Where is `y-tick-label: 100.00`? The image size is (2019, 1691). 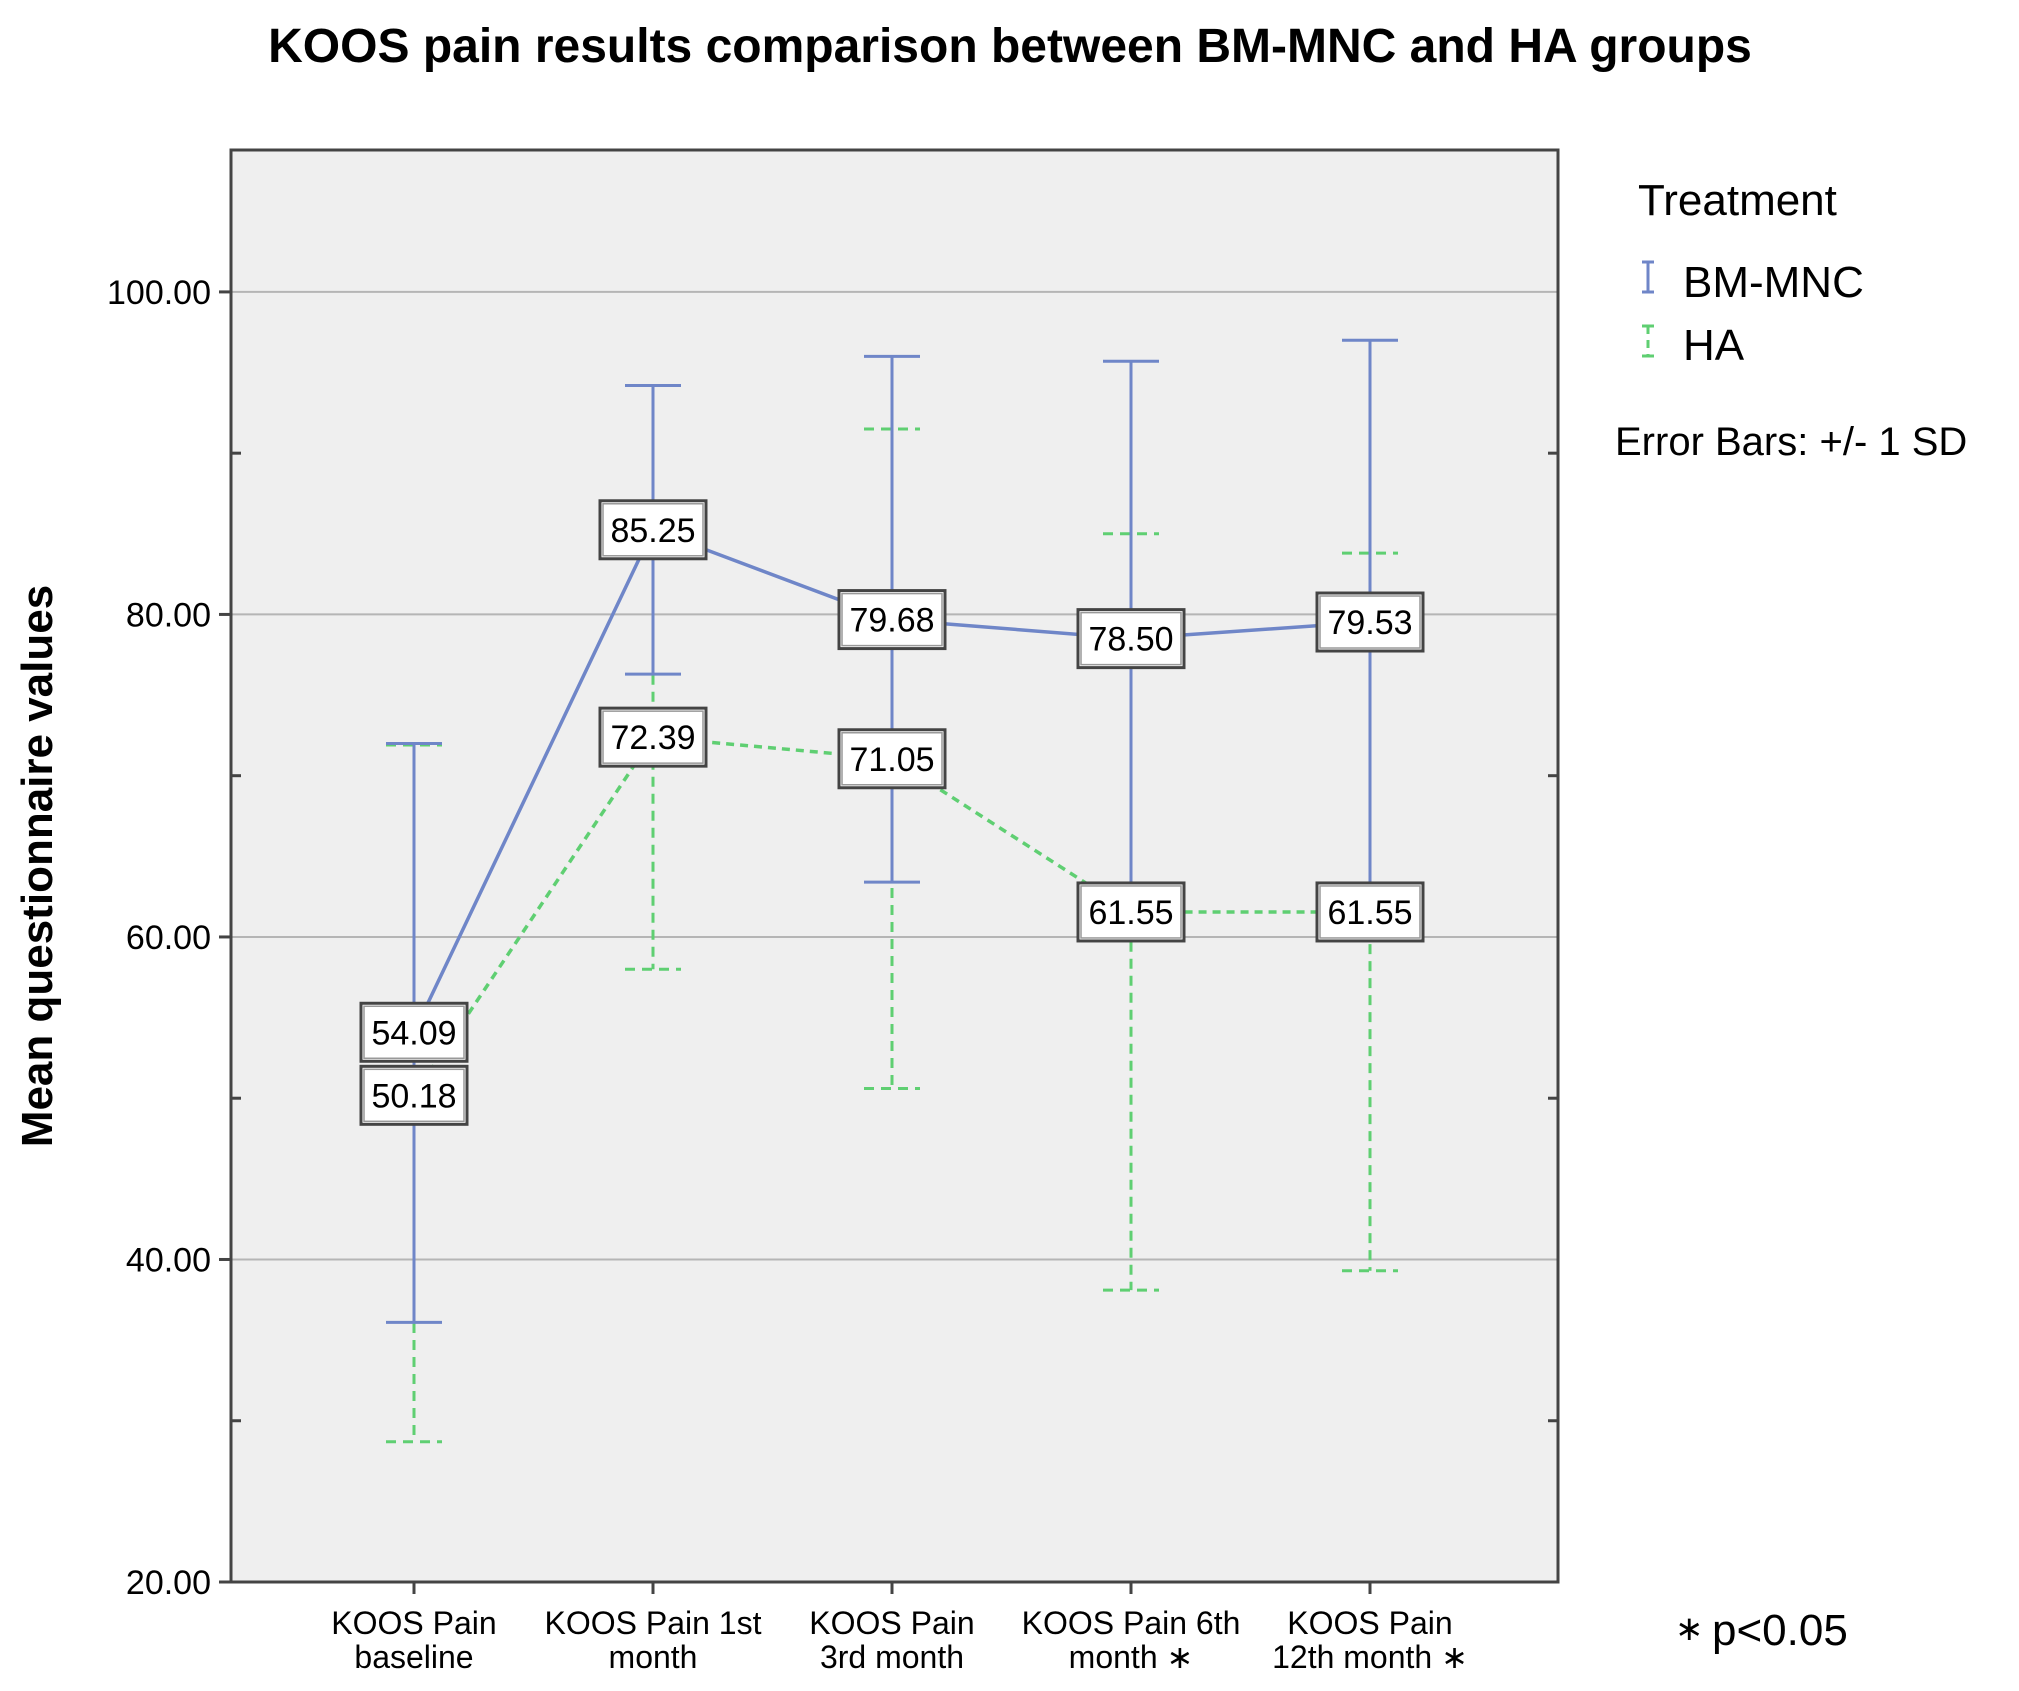
y-tick-label: 100.00 is located at coordinates (159, 293).